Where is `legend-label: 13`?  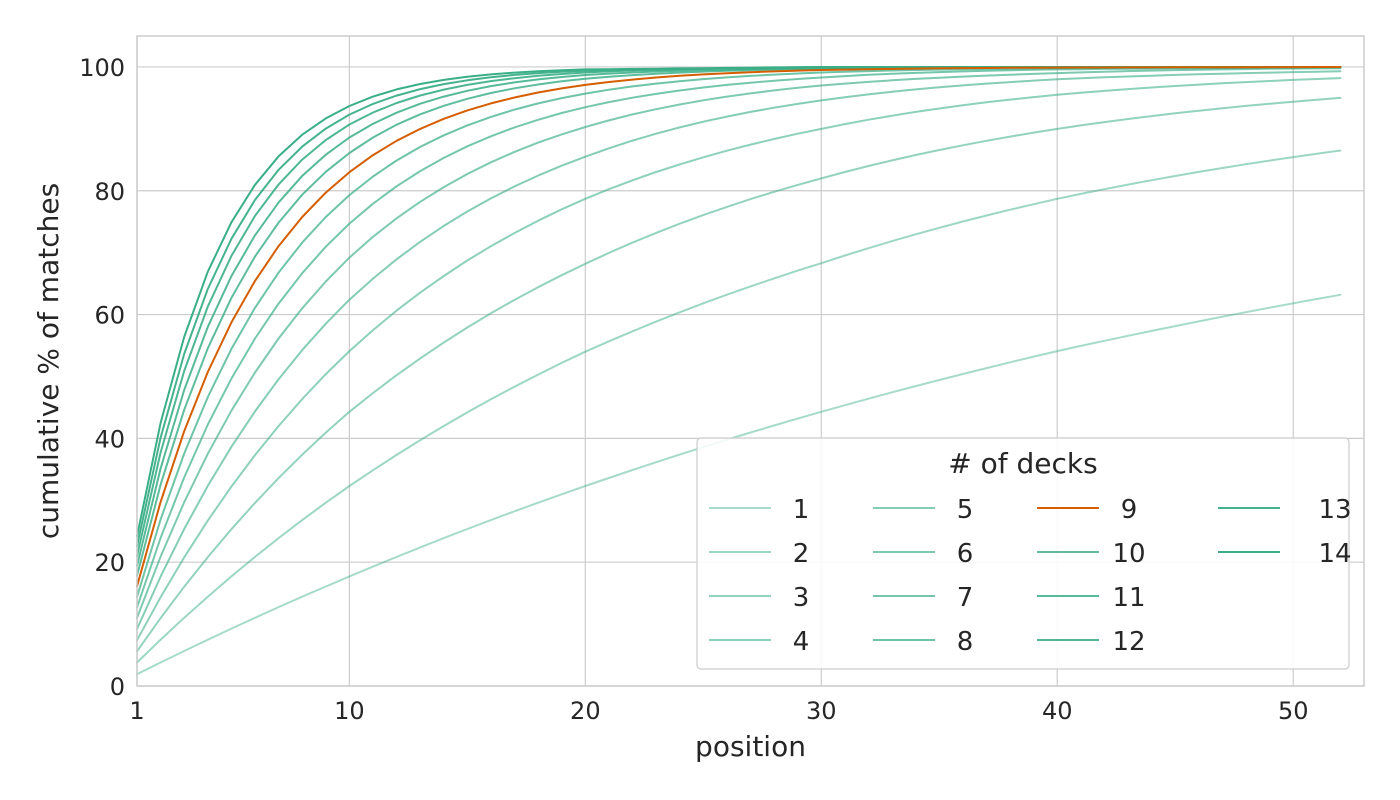
legend-label: 13 is located at coordinates (1334, 510).